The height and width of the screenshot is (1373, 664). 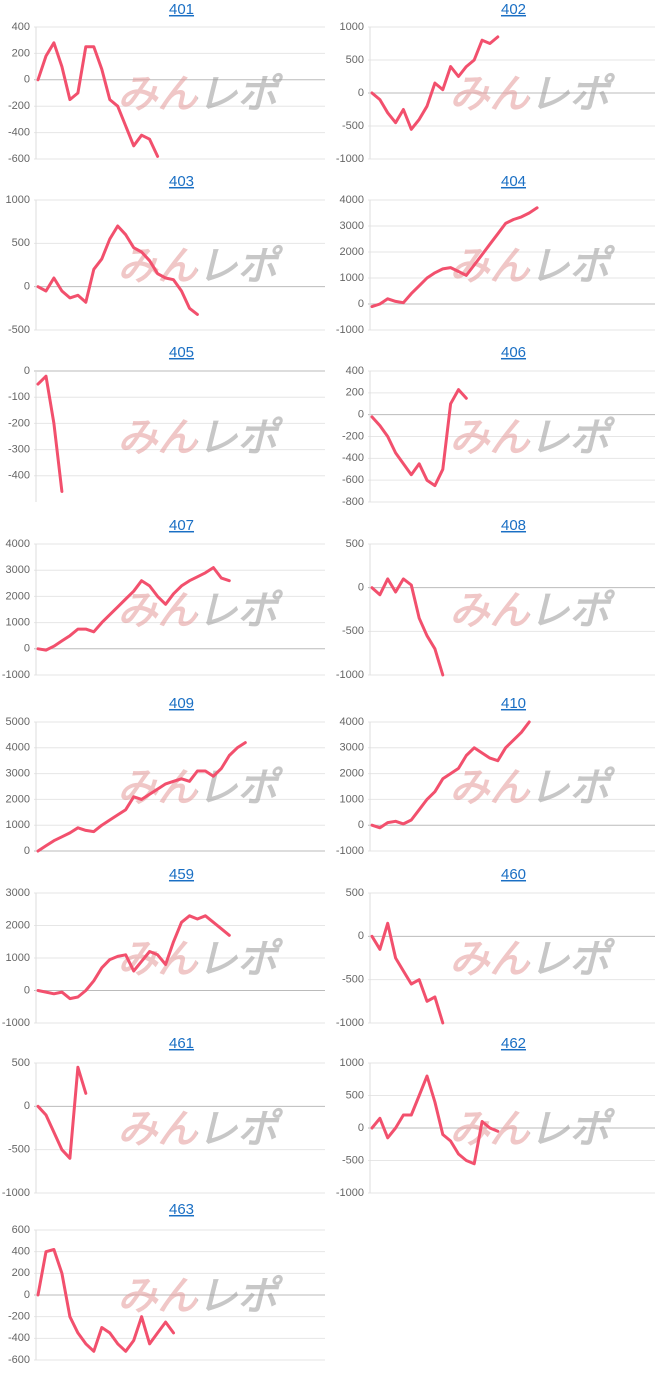 What do you see at coordinates (19, 397) in the screenshot?
I see `y-tick-label: -100` at bounding box center [19, 397].